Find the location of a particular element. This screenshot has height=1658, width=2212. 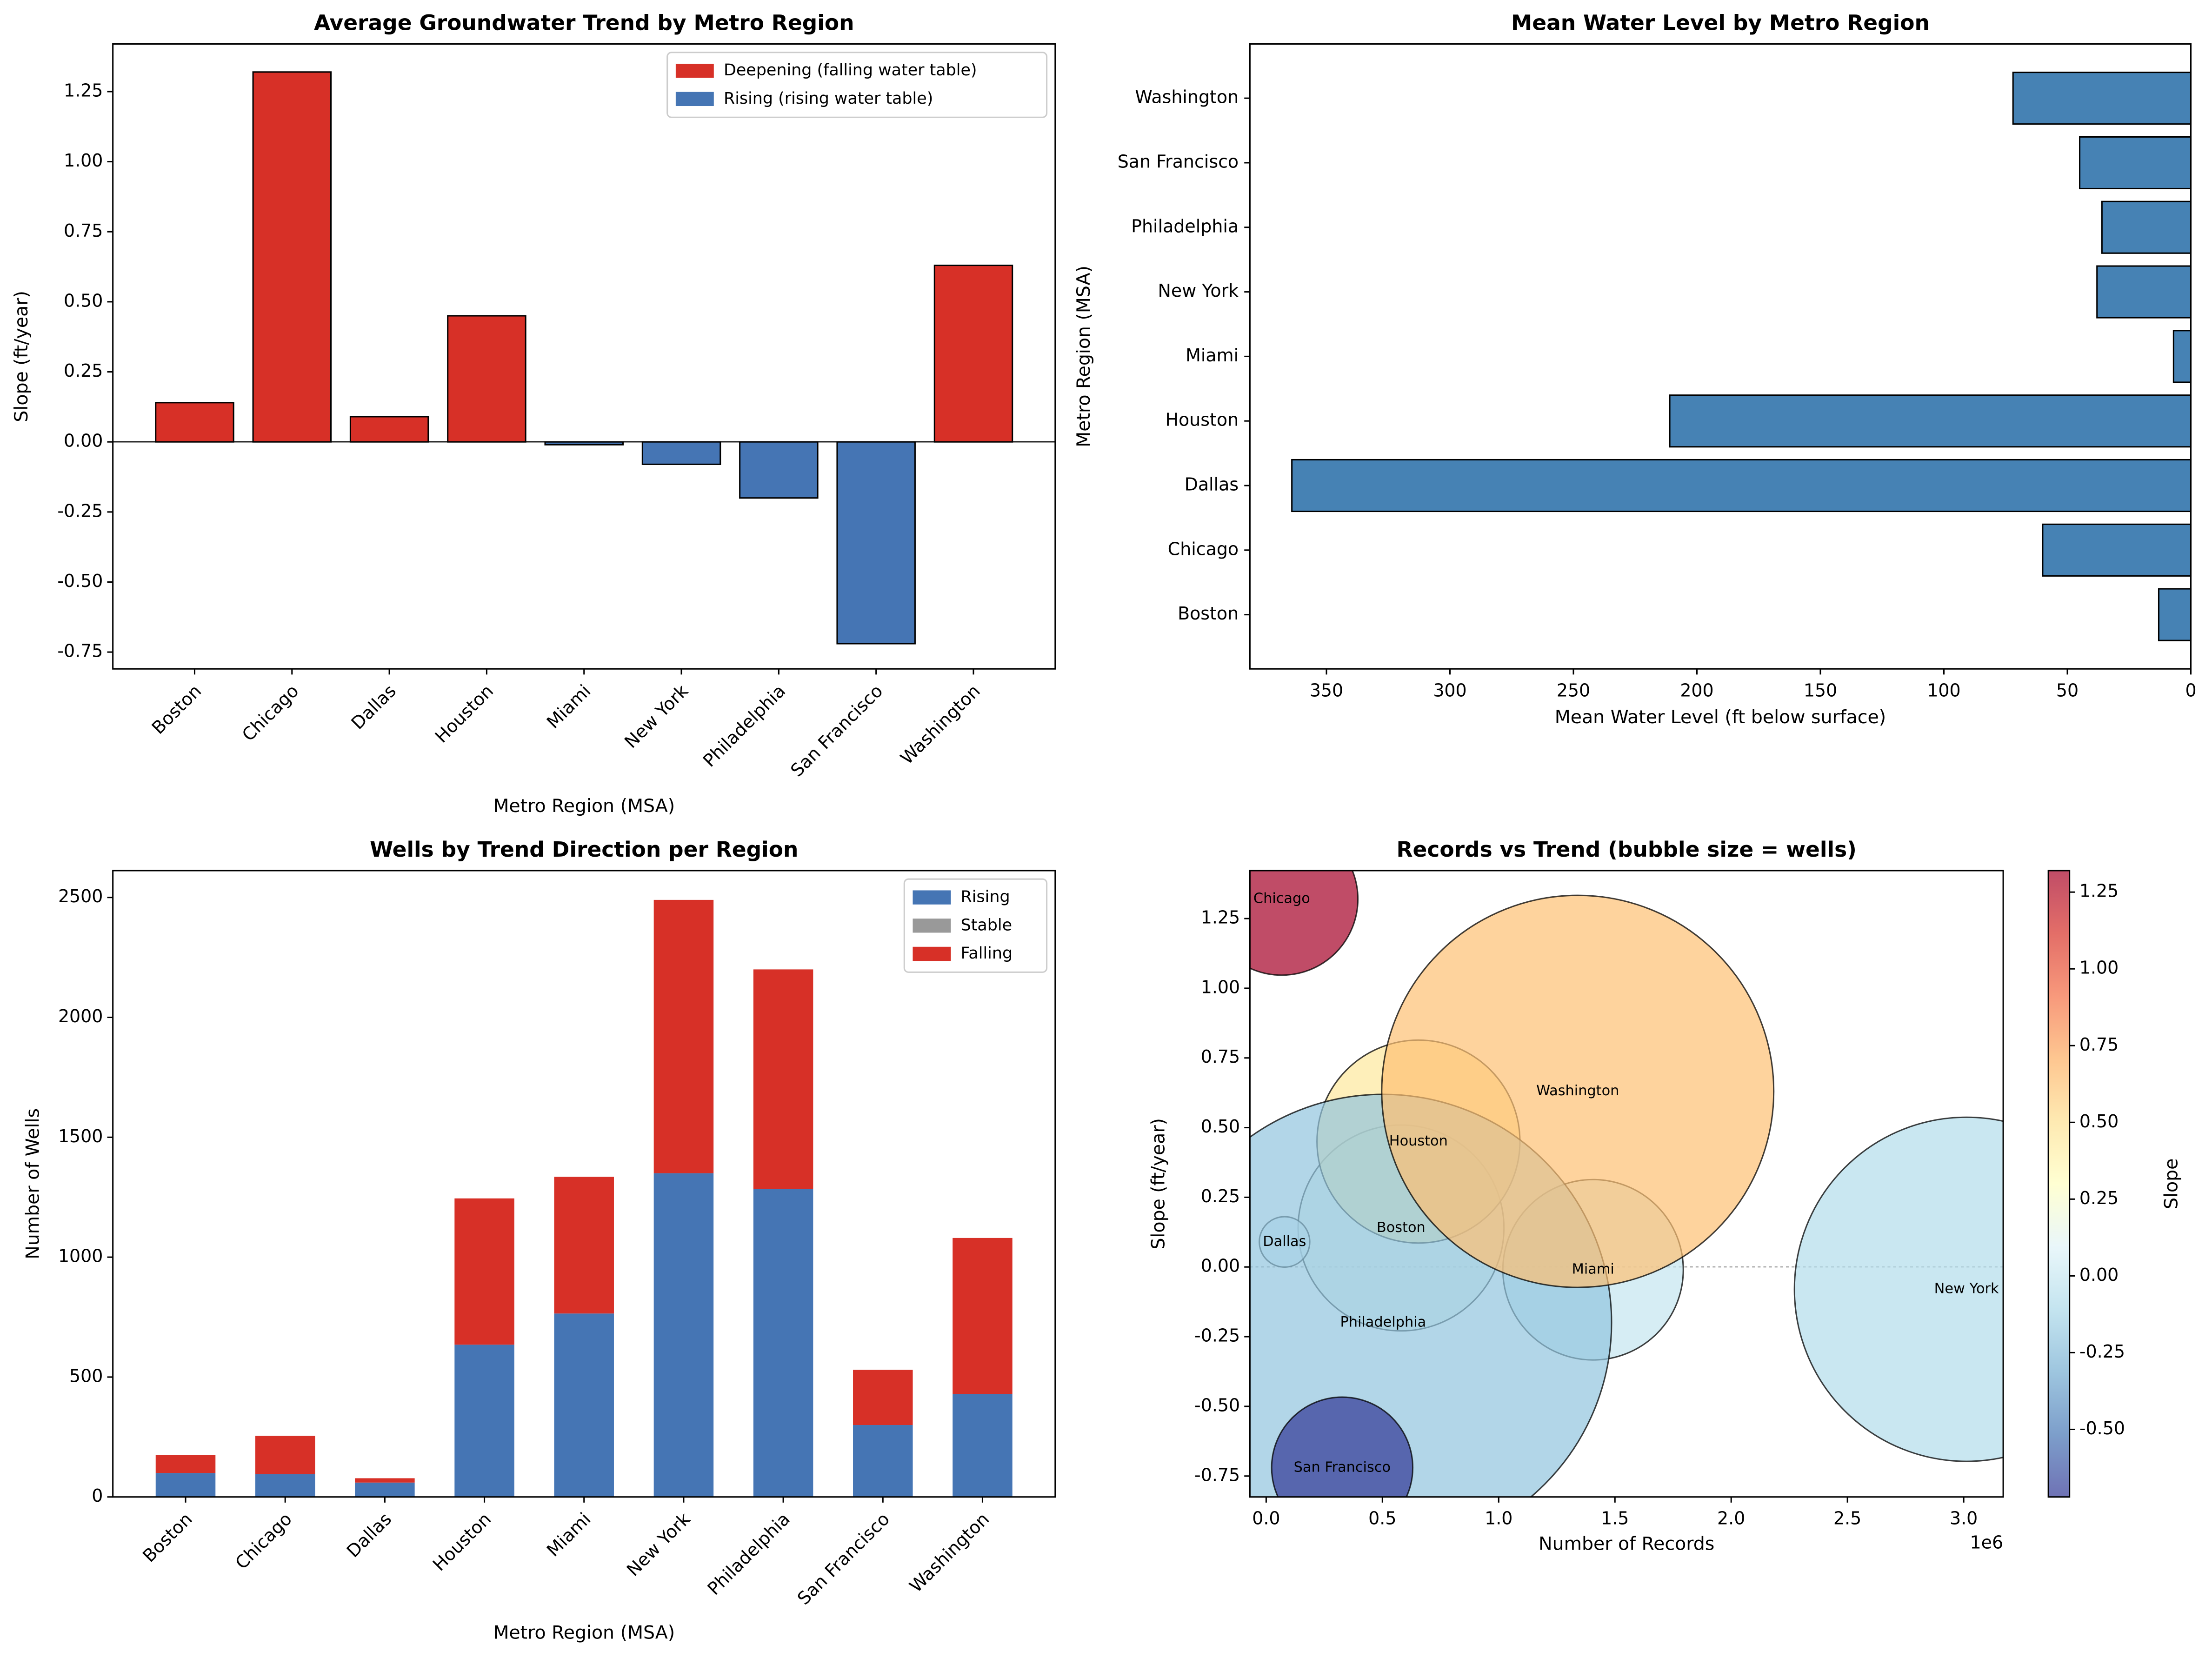

y-tick-label: Miami is located at coordinates (1212, 355).